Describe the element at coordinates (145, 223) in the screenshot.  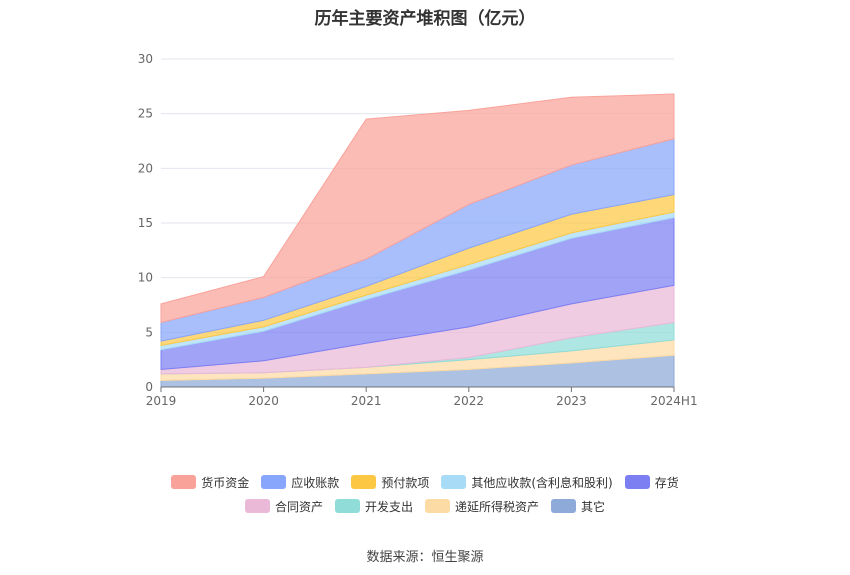
I see `y-tick-label: 15` at that location.